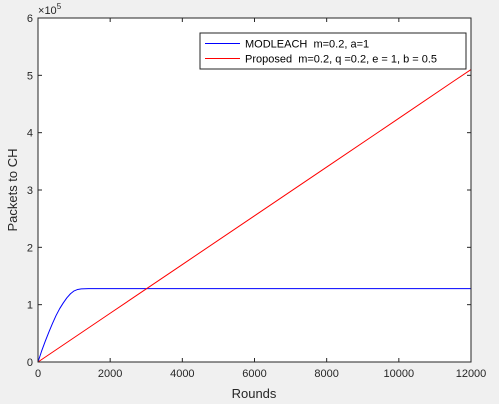 This screenshot has width=499, height=404. I want to click on y-axis-label: Packets to CH, so click(12, 189).